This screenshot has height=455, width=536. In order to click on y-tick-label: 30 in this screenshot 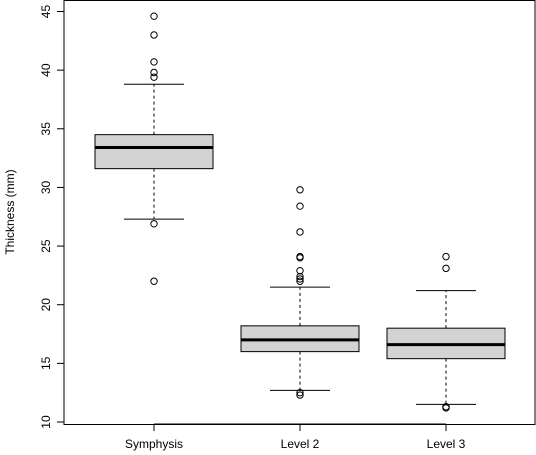, I will do `click(46, 187)`.